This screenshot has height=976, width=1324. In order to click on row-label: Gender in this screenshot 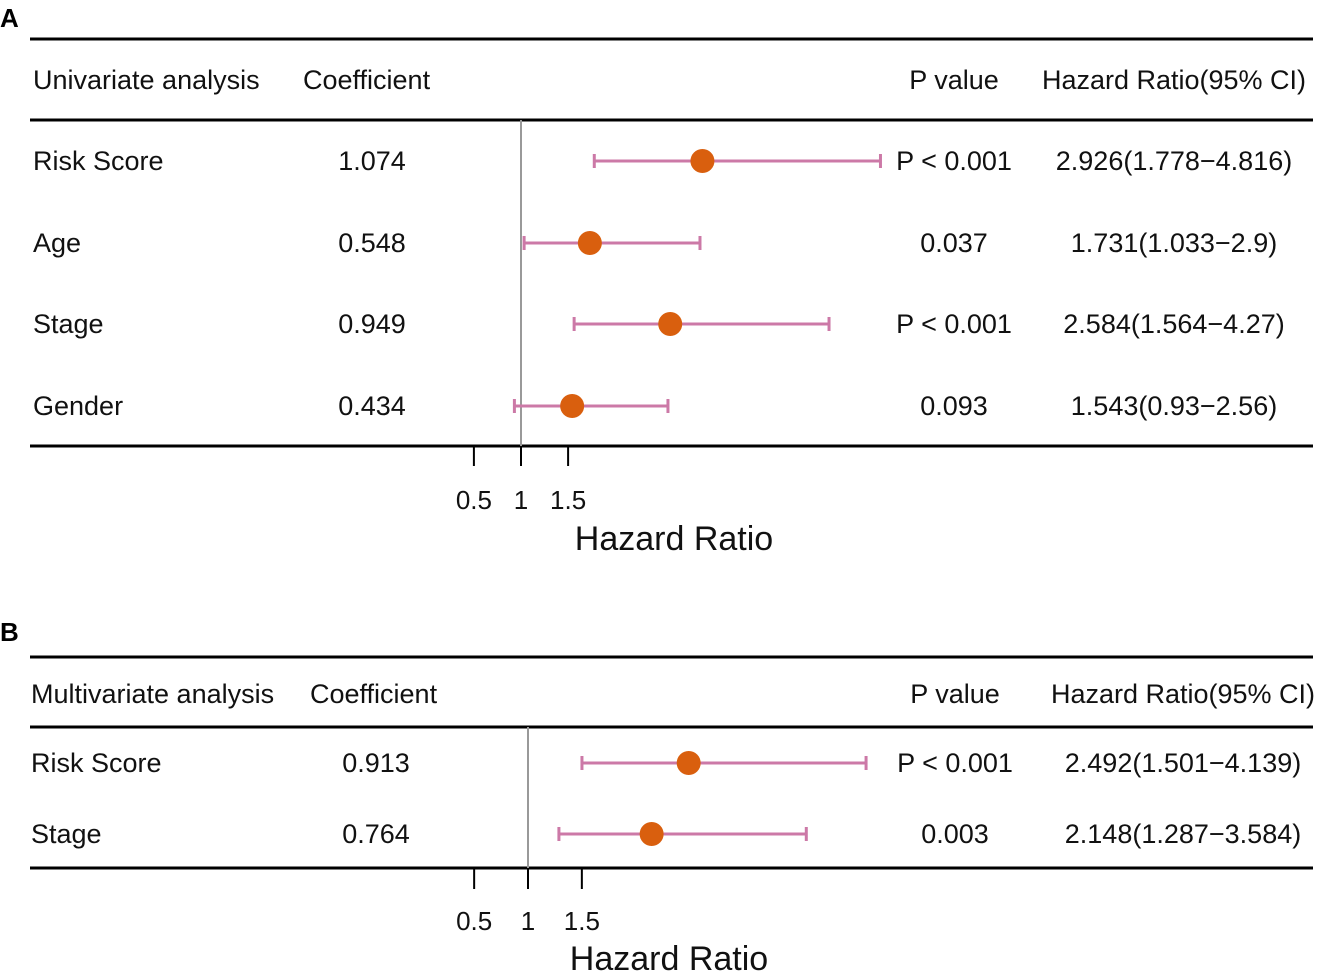, I will do `click(78, 406)`.